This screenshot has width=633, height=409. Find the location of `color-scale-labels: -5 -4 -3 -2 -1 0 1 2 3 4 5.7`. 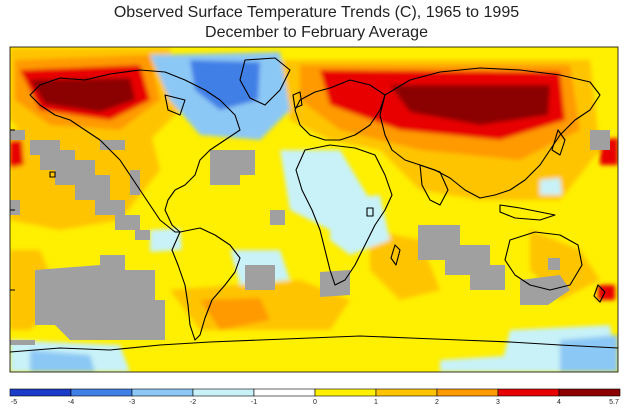

color-scale-labels: -5 -4 -3 -2 -1 0 1 2 3 4 5.7 is located at coordinates (315, 402).